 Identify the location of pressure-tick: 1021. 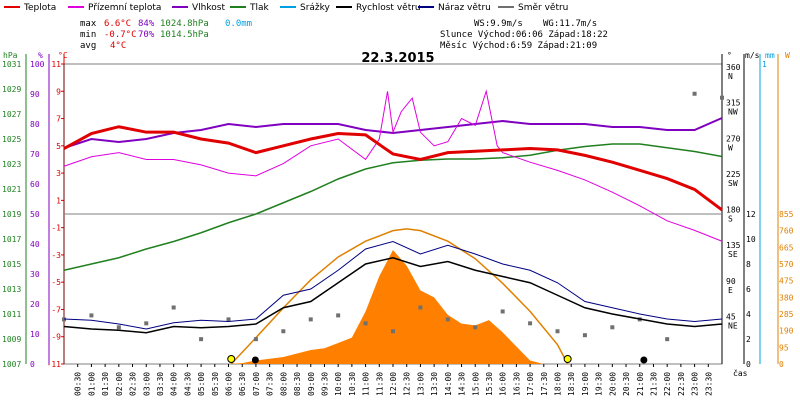
(11, 189).